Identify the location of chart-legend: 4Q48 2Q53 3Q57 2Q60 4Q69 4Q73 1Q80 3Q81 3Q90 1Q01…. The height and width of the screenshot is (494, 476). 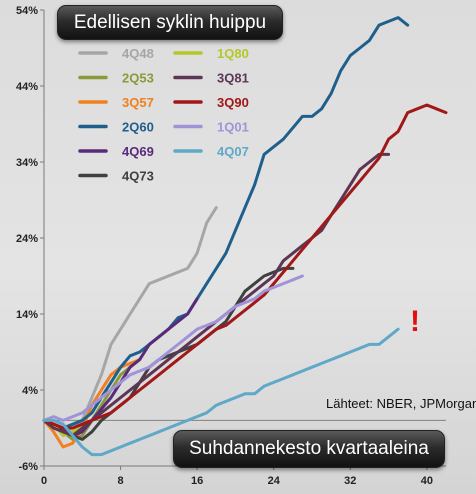
(163, 115).